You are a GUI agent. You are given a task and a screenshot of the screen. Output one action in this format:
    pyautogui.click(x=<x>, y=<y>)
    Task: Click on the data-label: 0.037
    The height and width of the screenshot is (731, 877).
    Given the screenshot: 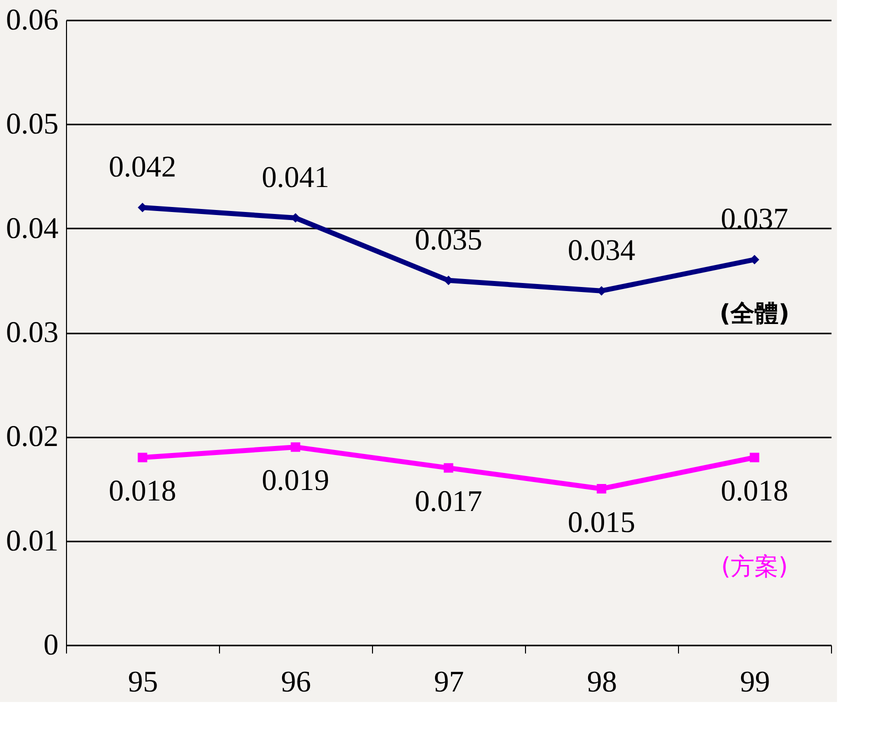 What is the action you would take?
    pyautogui.click(x=754, y=219)
    